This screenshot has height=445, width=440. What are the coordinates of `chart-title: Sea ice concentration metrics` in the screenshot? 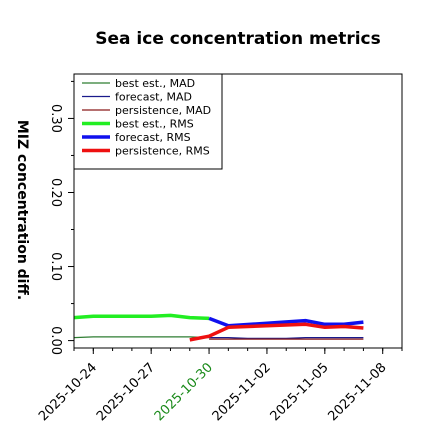 It's located at (238, 39).